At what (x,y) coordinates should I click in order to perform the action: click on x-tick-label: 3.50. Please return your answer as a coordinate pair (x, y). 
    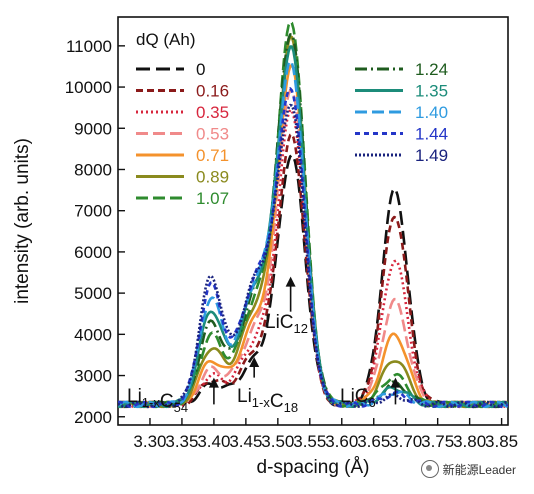
    Looking at the image, I should click on (277, 441).